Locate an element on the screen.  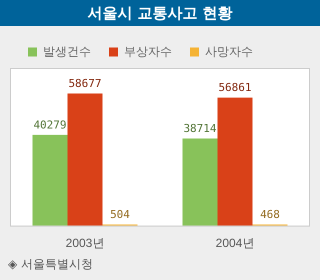
chart-title: 서울시 교통사고 현황 is located at coordinates (160, 13).